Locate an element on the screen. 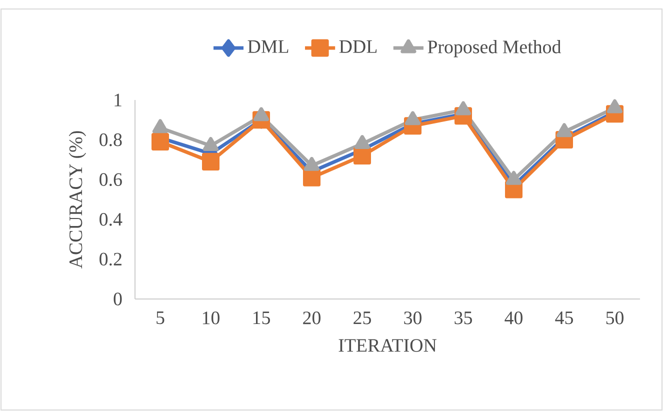 This screenshot has height=411, width=663. x-axis-title: ITERATION is located at coordinates (387, 345).